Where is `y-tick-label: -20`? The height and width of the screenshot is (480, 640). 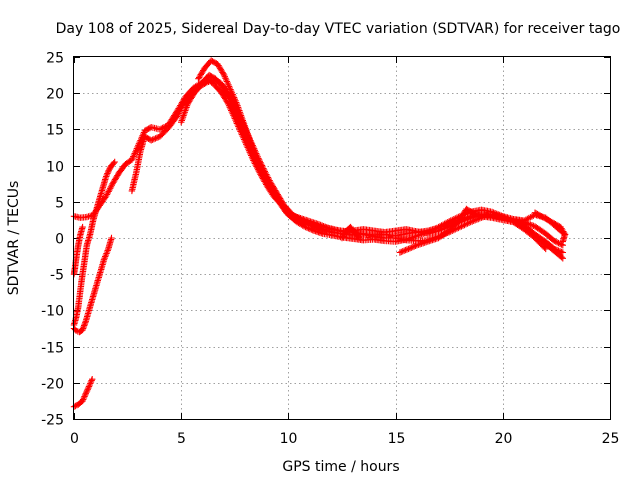 y-tick-label: -20 is located at coordinates (52, 385).